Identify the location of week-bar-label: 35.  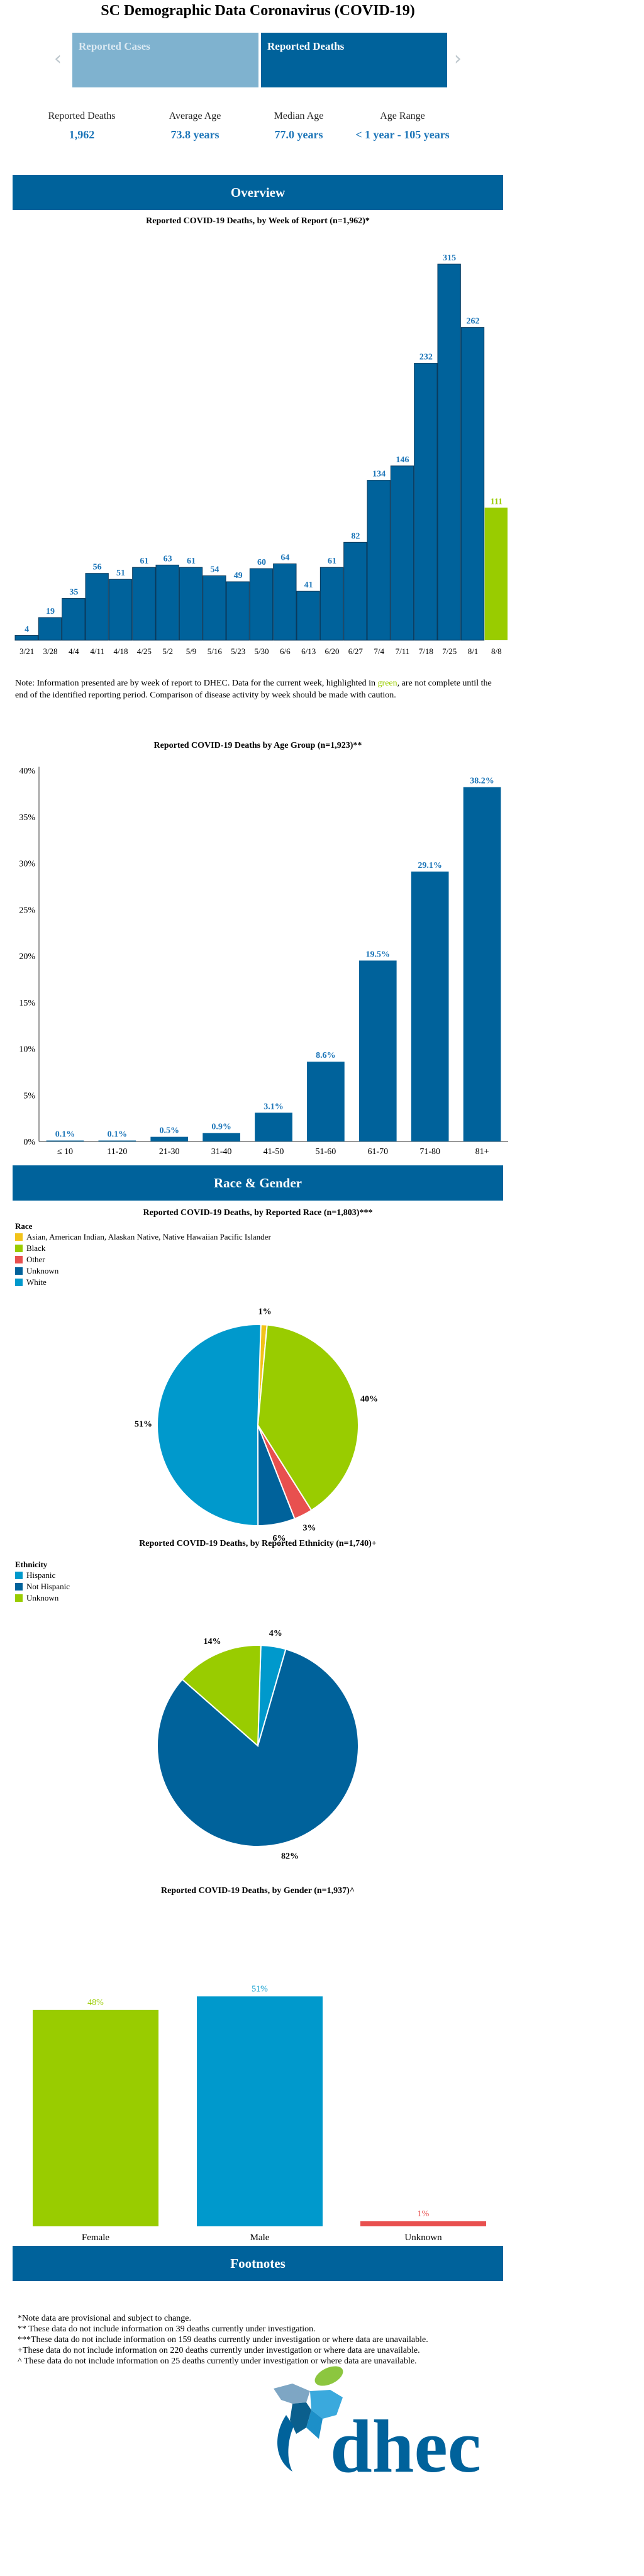
(73, 592).